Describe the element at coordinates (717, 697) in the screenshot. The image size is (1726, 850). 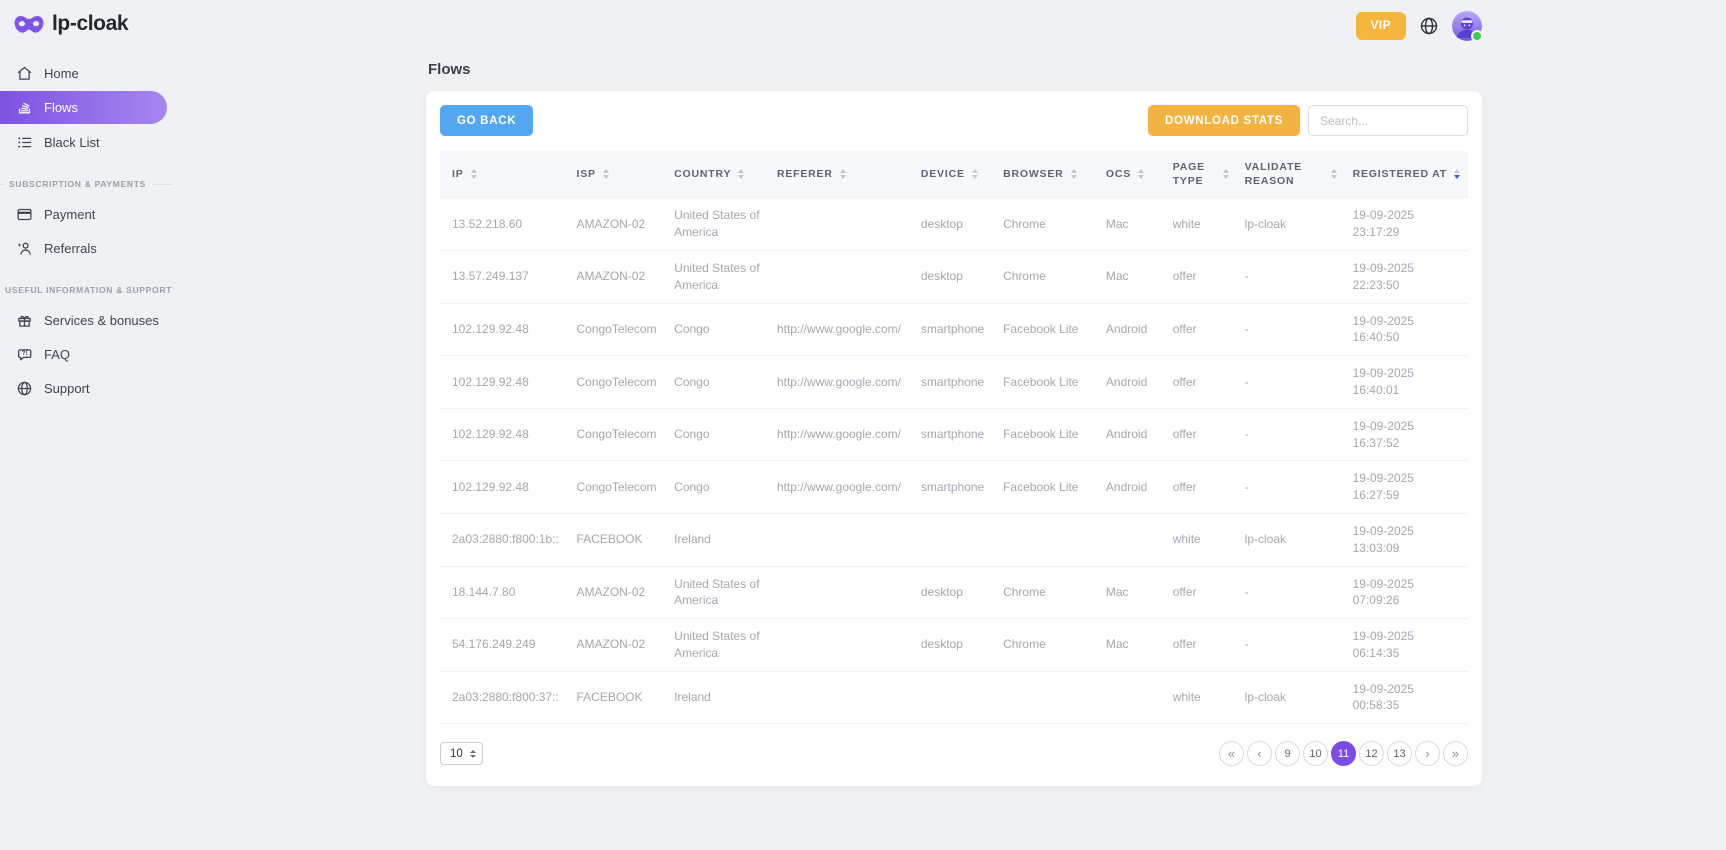
I see `cell-country: Ireland` at that location.